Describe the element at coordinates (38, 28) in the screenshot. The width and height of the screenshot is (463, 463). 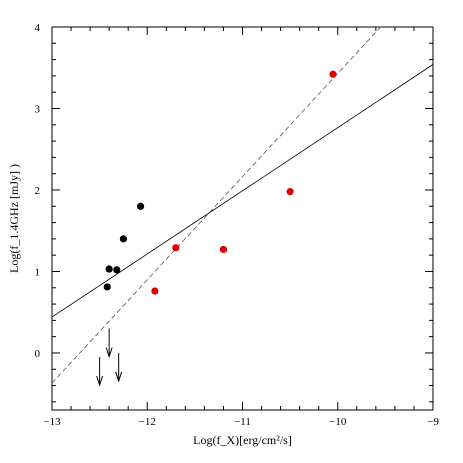
I see `y-tick-label: 4` at that location.